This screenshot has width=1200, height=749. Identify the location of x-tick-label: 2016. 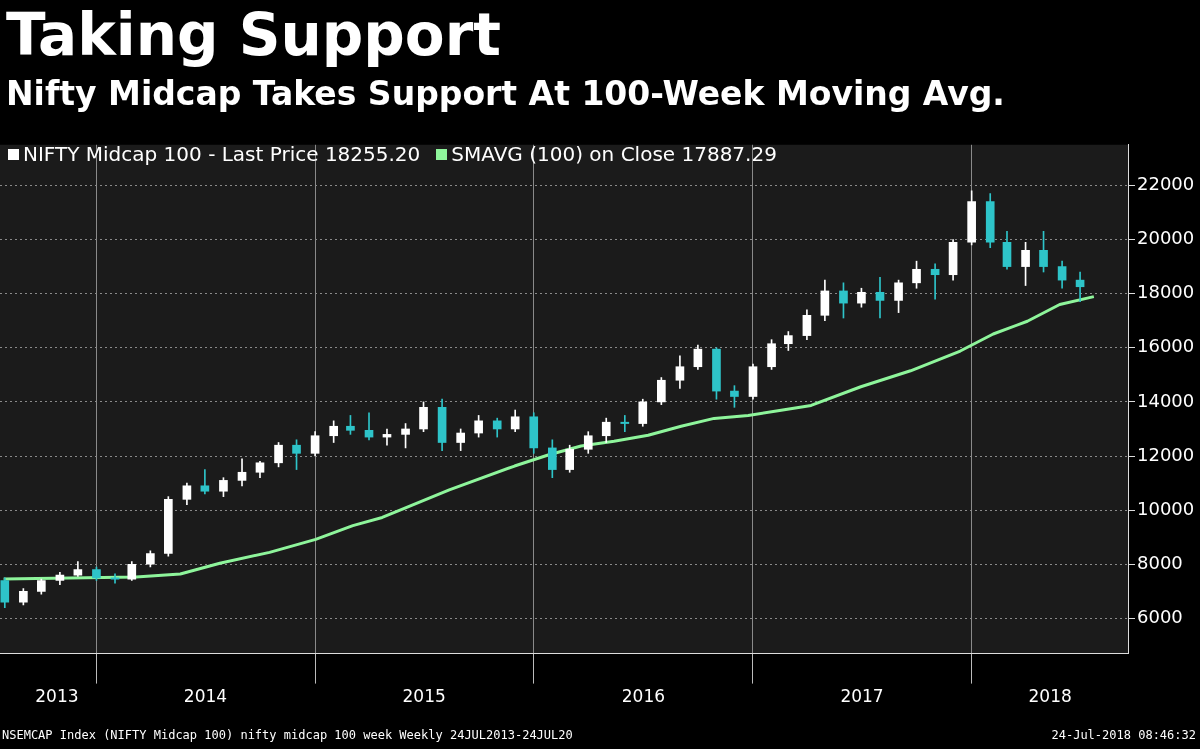
(643, 696).